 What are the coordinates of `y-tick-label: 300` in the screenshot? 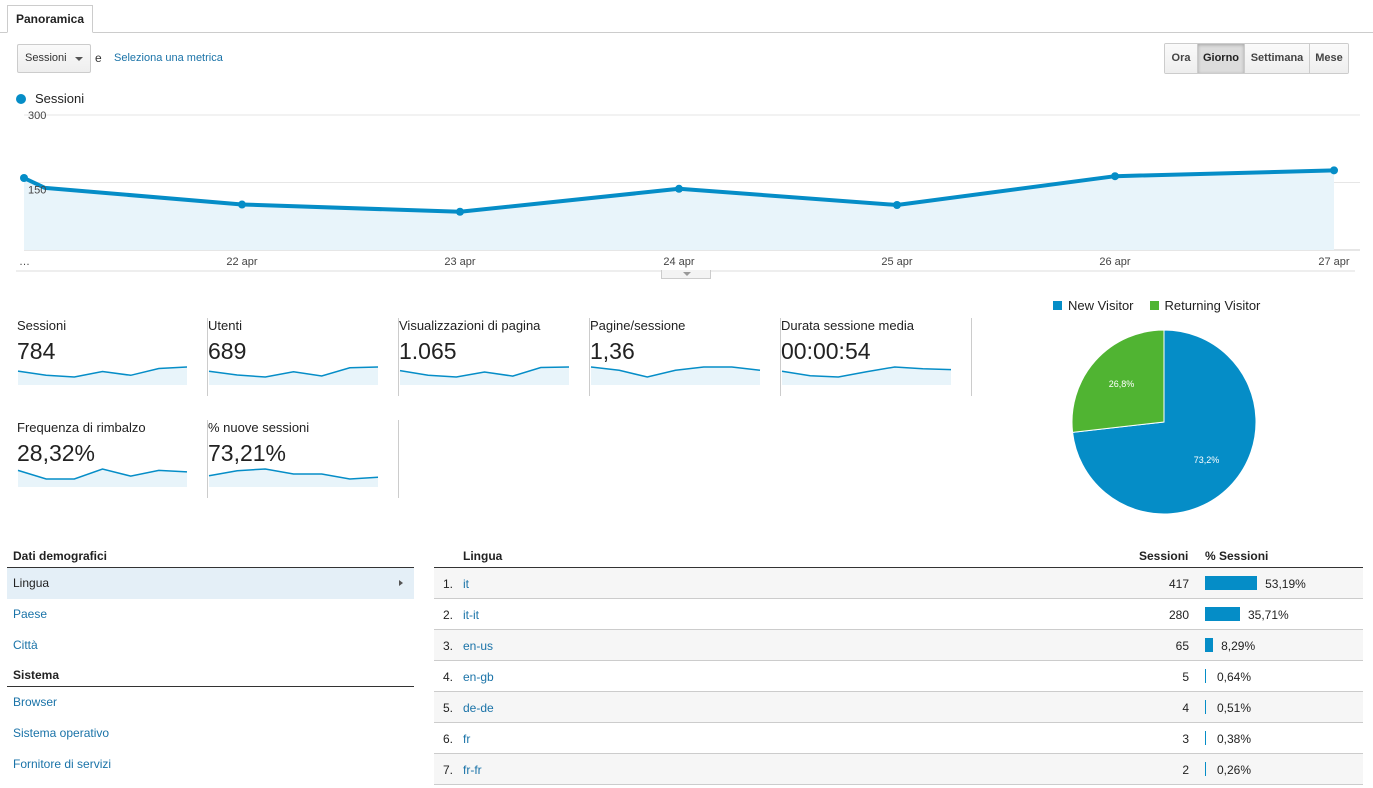 It's located at (37, 116).